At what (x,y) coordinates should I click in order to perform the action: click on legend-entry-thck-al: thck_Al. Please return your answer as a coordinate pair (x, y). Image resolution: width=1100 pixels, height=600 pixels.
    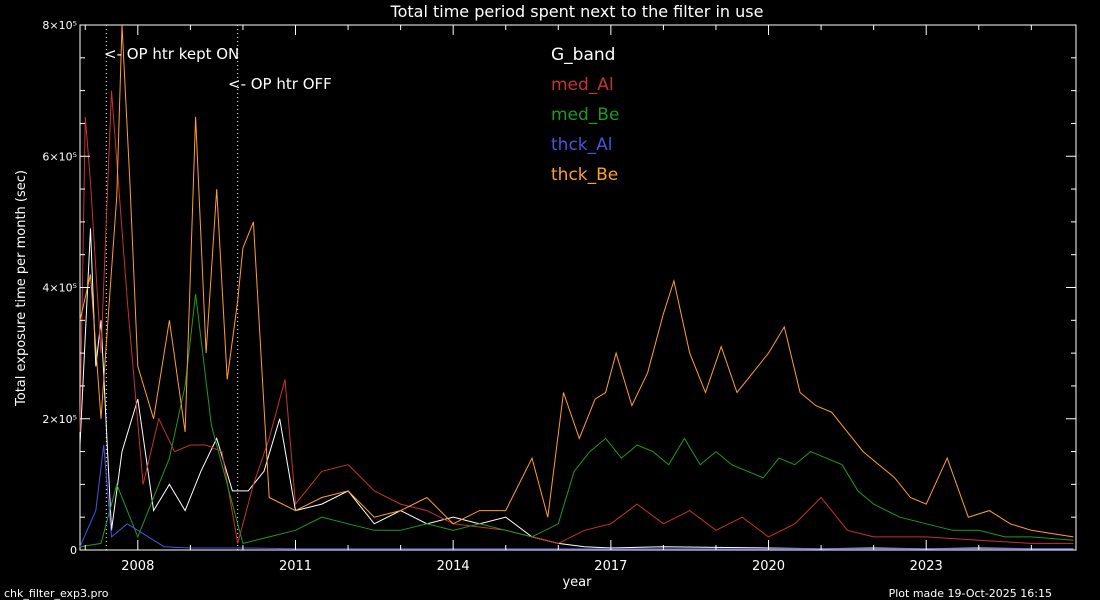
    Looking at the image, I should click on (581, 145).